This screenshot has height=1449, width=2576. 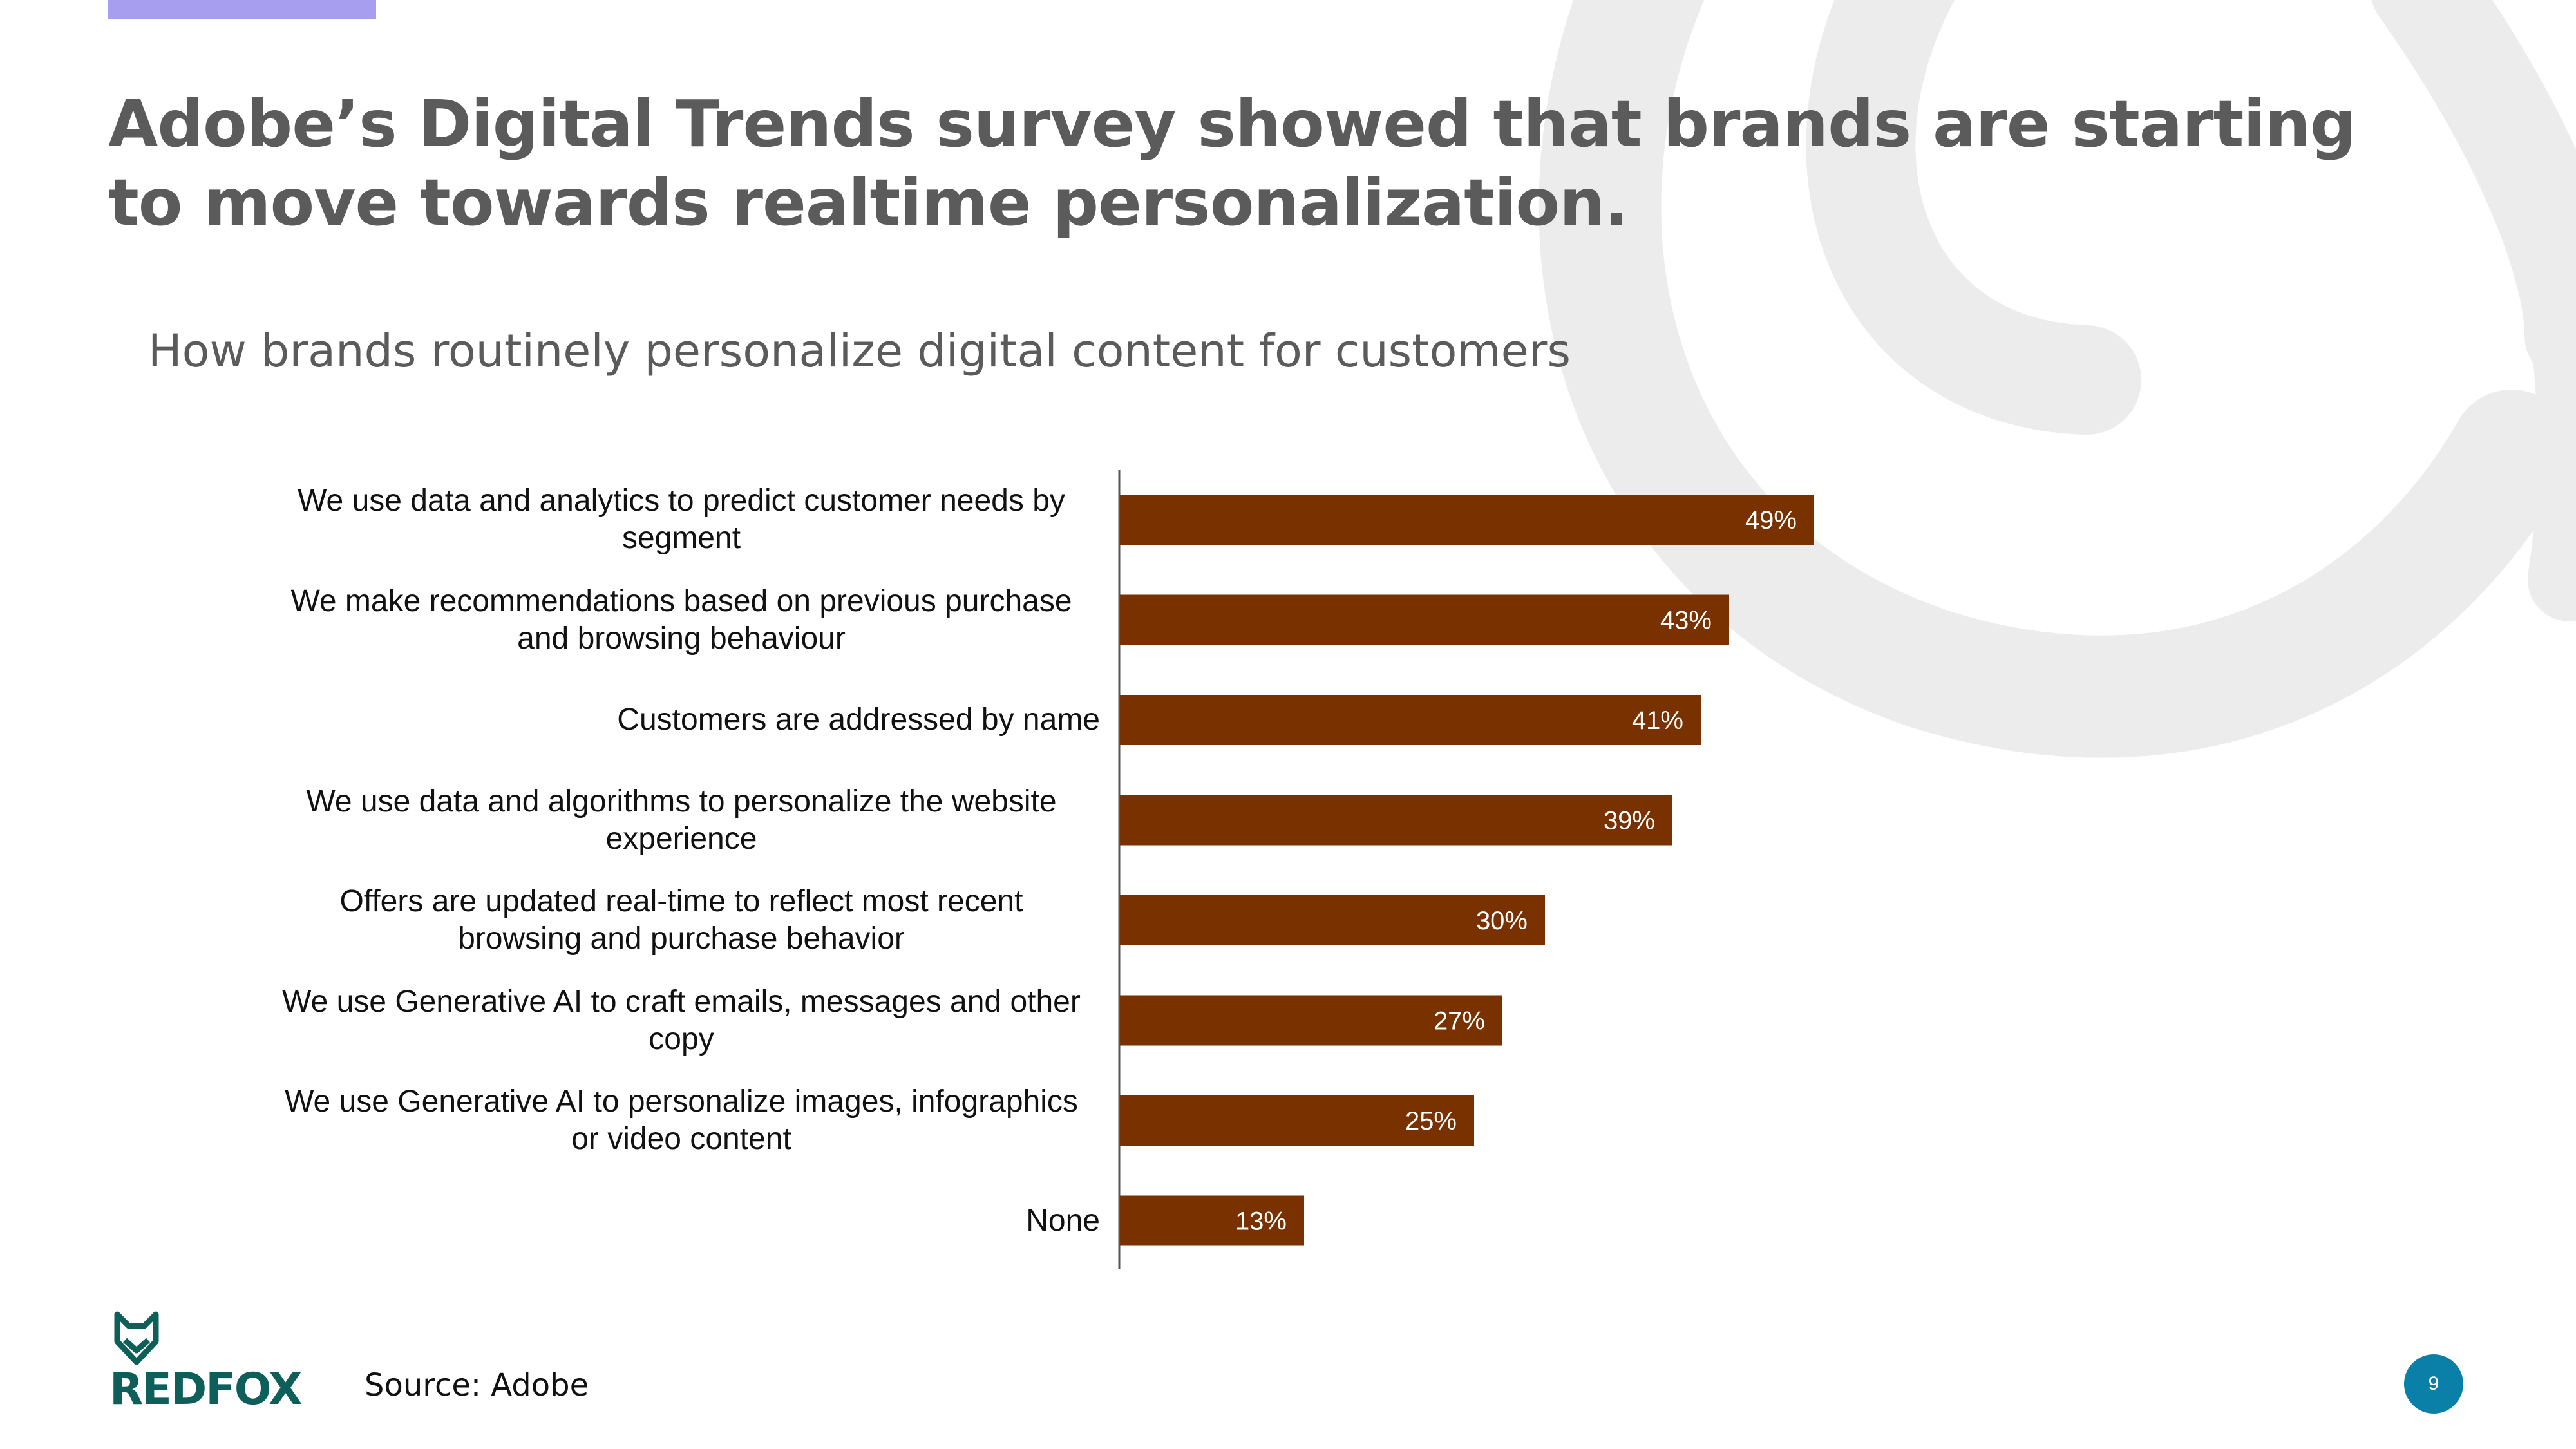 What do you see at coordinates (2433, 1384) in the screenshot?
I see `page-number-badge: 9` at bounding box center [2433, 1384].